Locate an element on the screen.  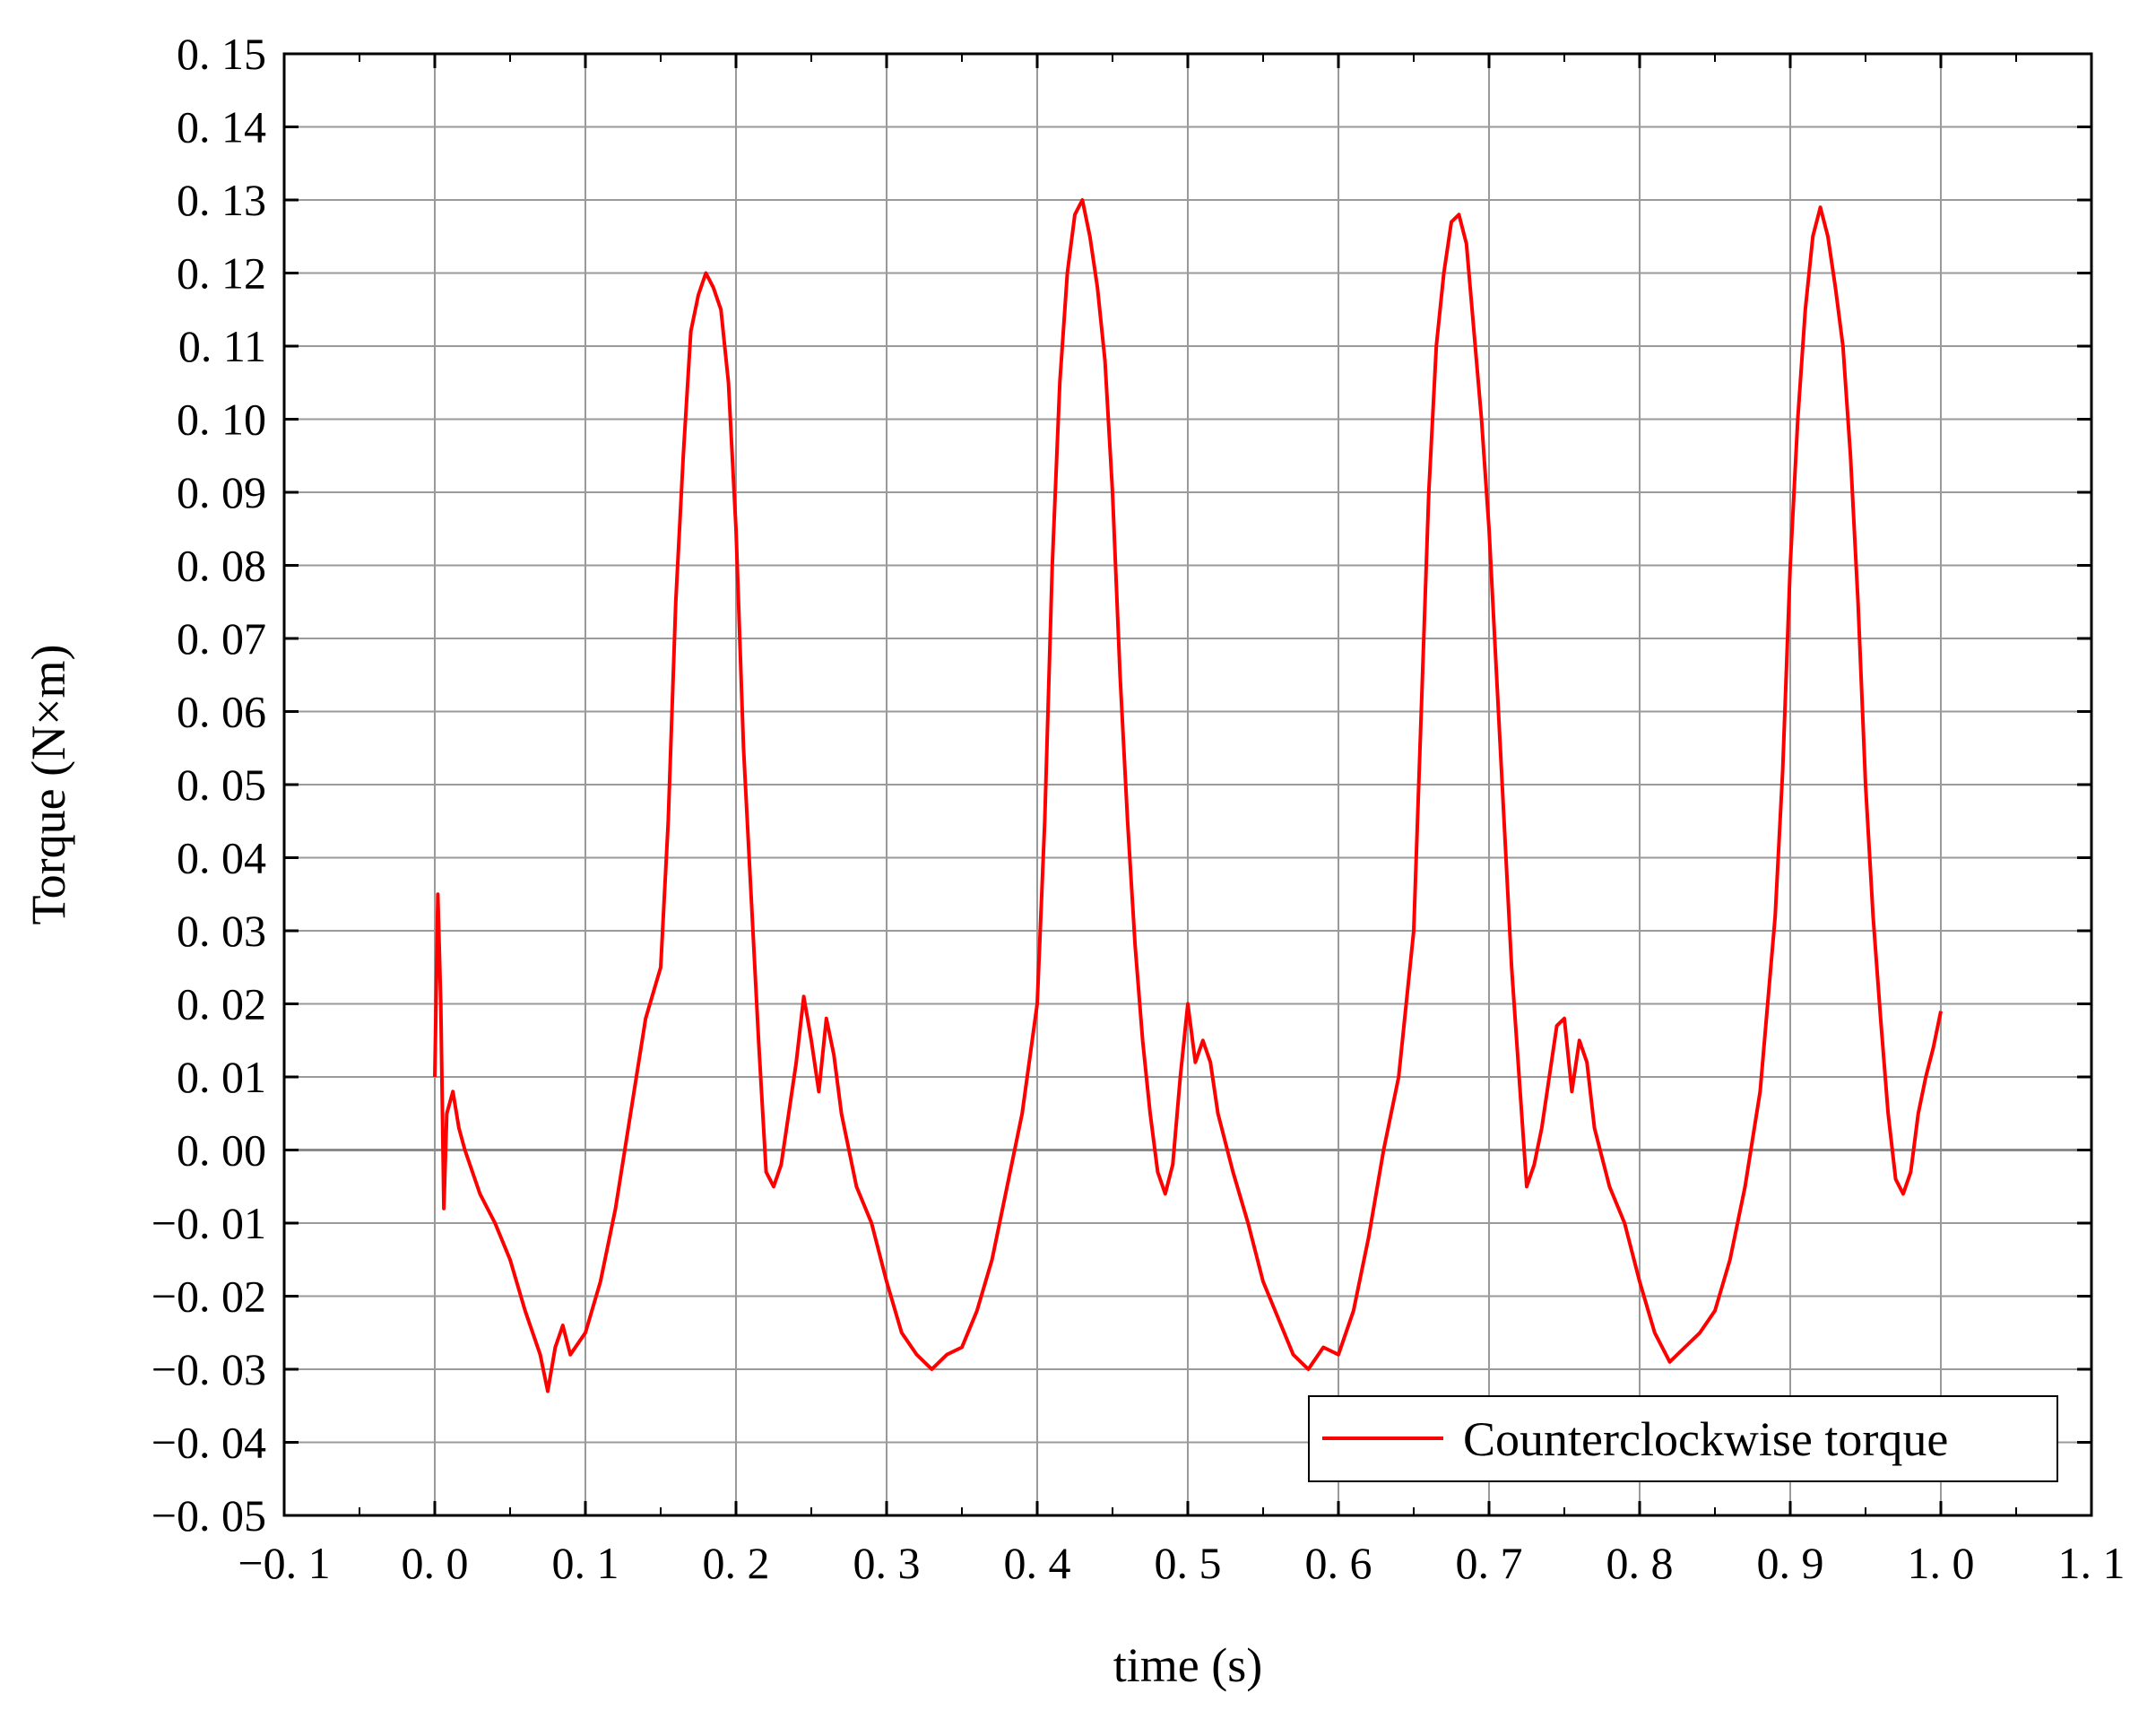
x-tick-label: 0. 5 is located at coordinates (1188, 1563).